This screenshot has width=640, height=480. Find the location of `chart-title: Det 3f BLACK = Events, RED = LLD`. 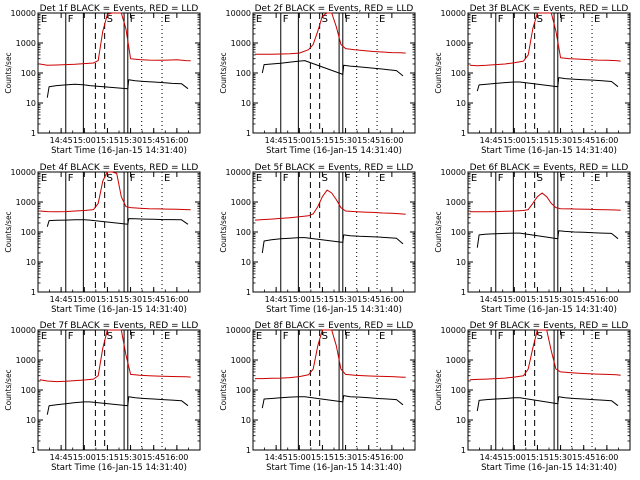

chart-title: Det 3f BLACK = Events, RED = LLD is located at coordinates (549, 9).